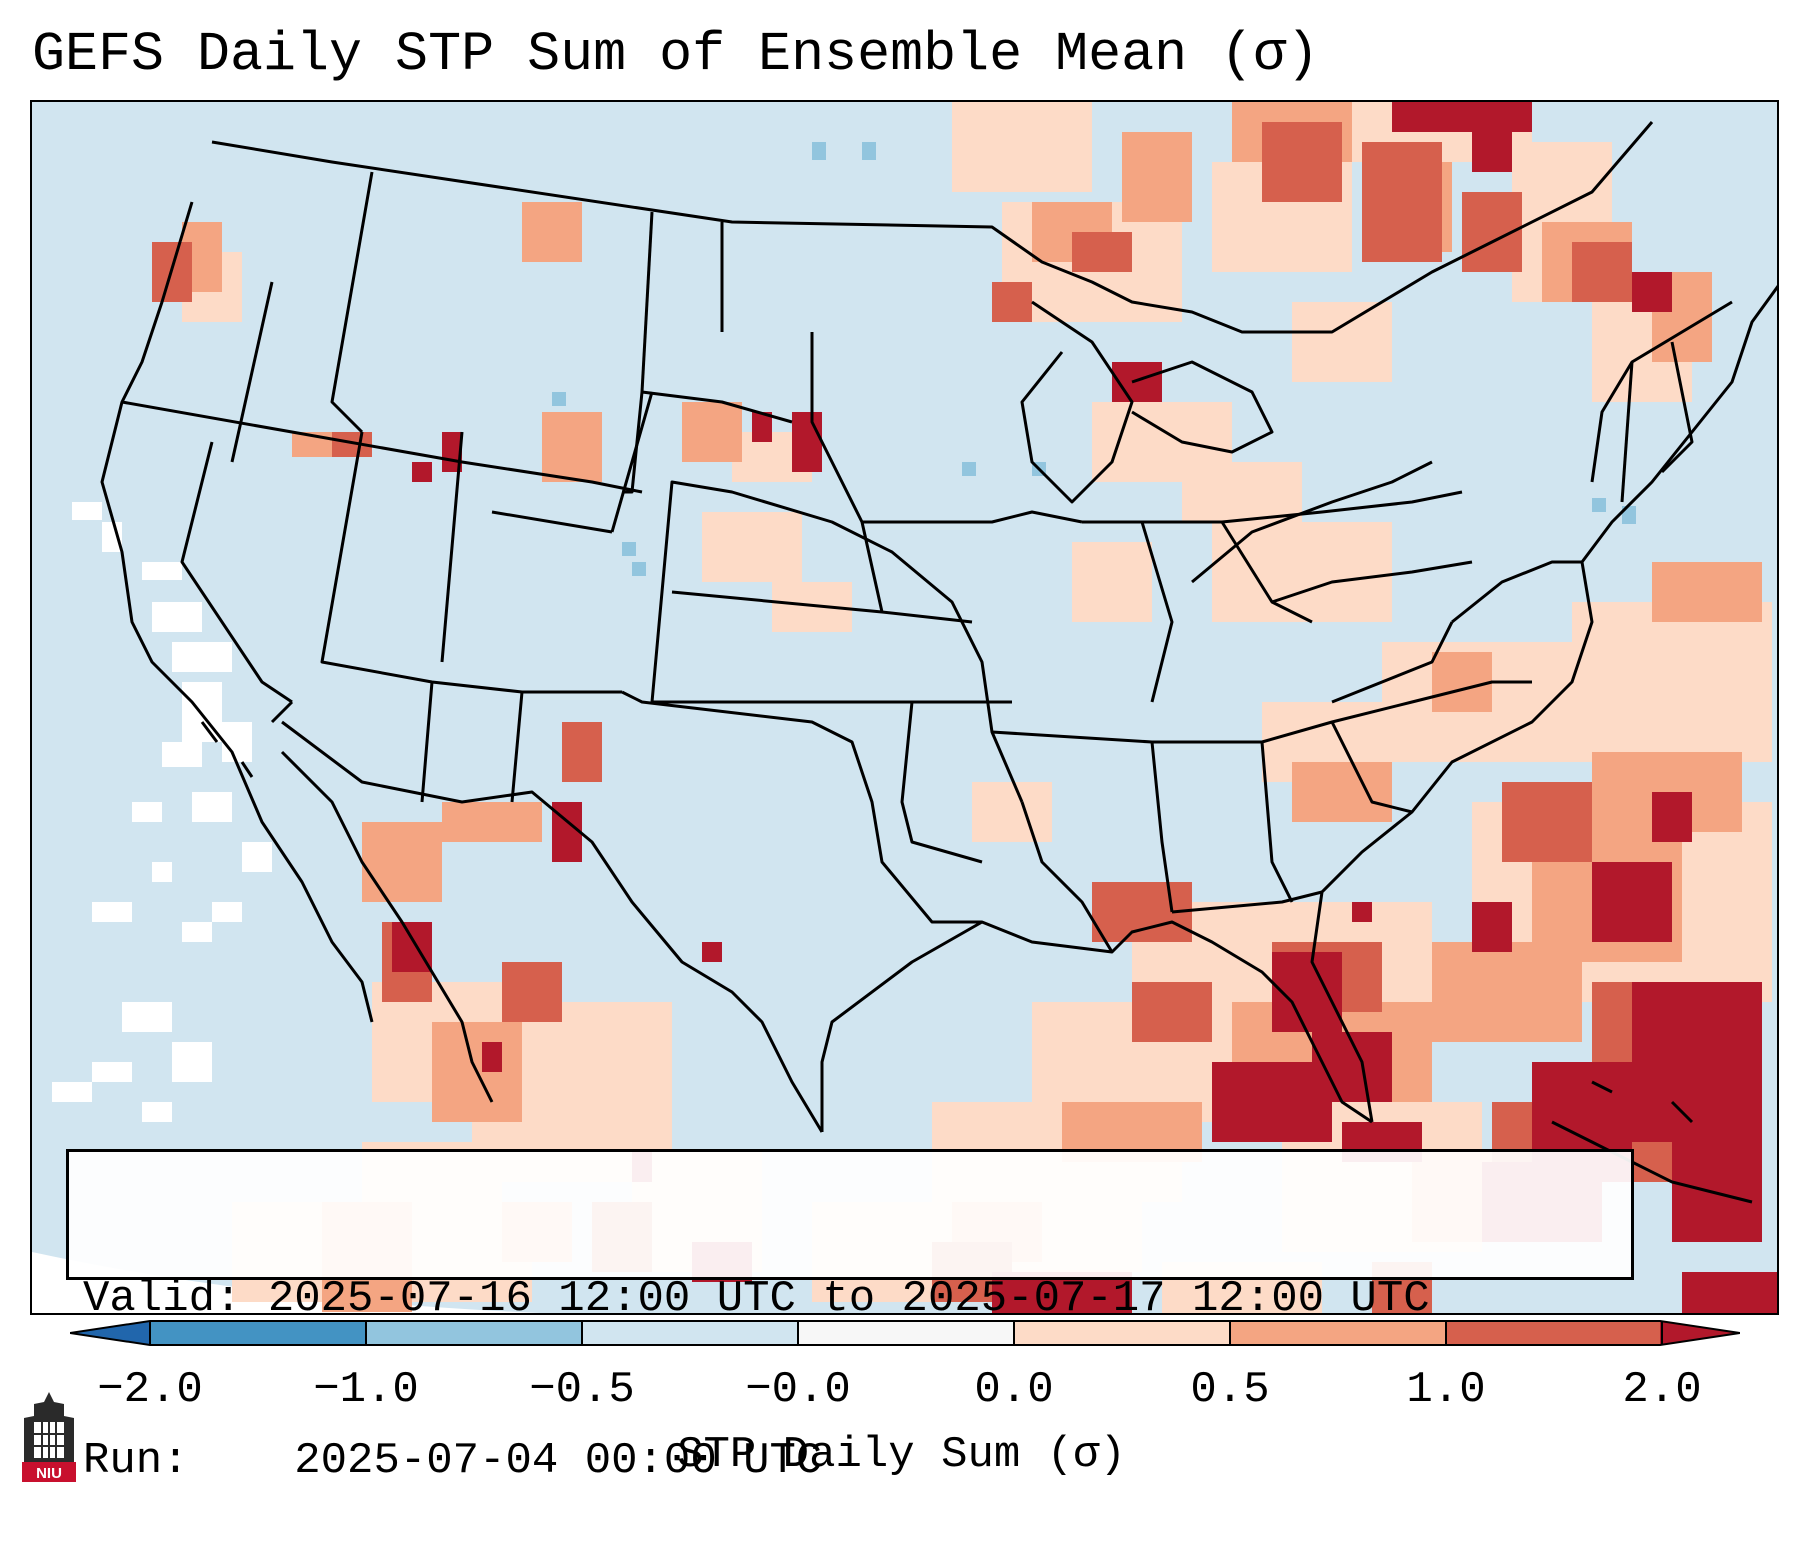 Image resolution: width=1803 pixels, height=1542 pixels. Describe the element at coordinates (150, 1390) in the screenshot. I see `colorbar-tick-label: −2.0` at that location.